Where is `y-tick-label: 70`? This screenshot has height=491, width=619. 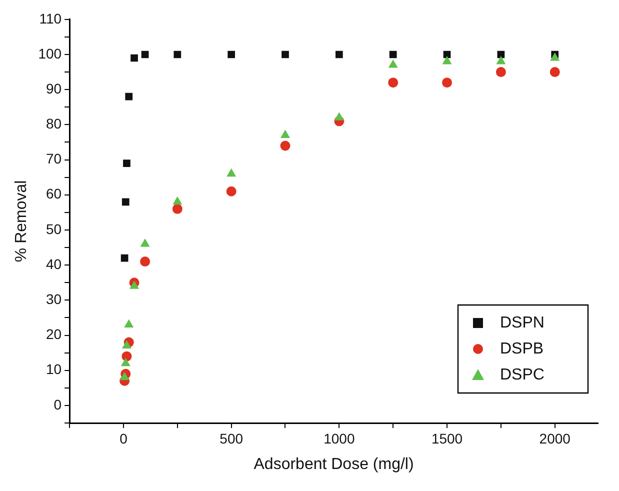
y-tick-label: 70 is located at coordinates (54, 158).